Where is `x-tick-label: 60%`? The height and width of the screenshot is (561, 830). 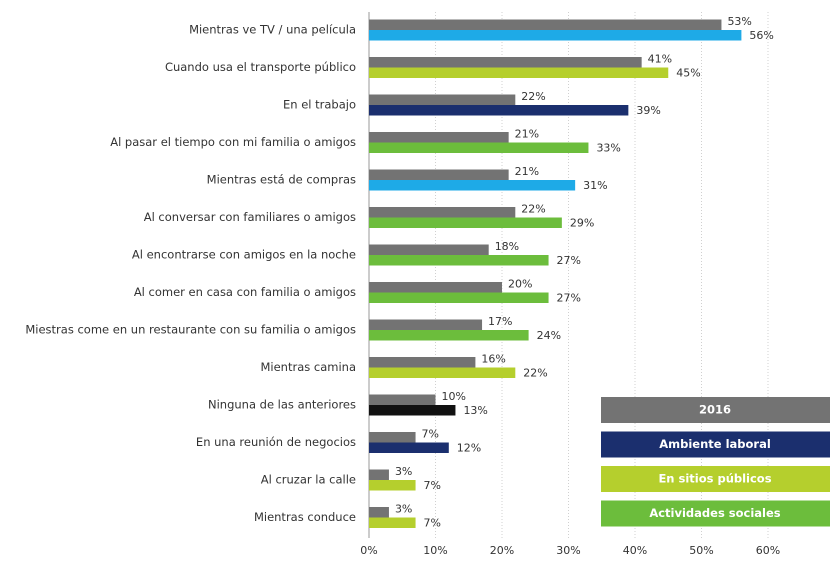
x-tick-label: 60% is located at coordinates (768, 550).